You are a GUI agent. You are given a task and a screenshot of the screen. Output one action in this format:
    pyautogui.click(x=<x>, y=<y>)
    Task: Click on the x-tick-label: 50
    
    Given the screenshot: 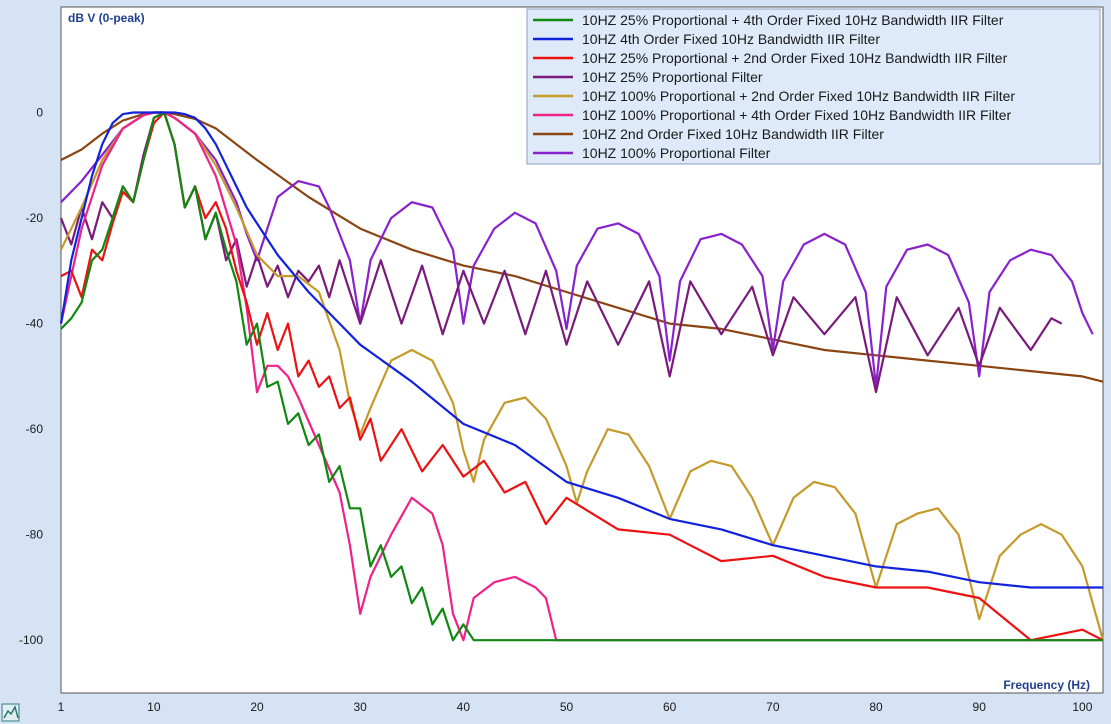 What is the action you would take?
    pyautogui.click(x=567, y=707)
    